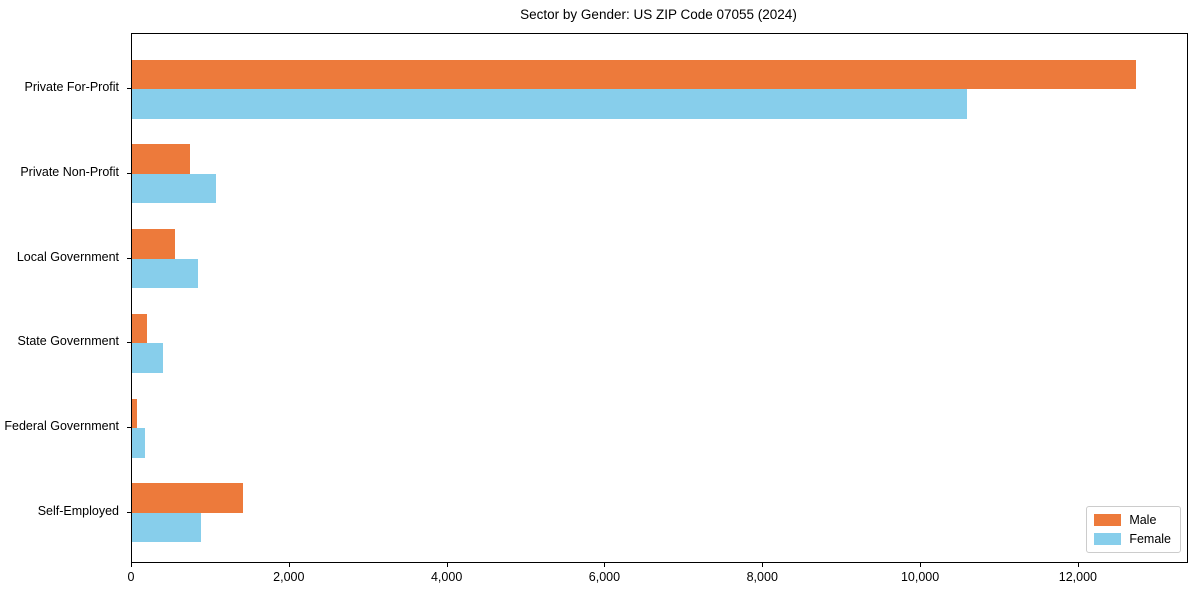 Image resolution: width=1200 pixels, height=600 pixels. Describe the element at coordinates (78, 510) in the screenshot. I see `y-tick-label: Self-Employed` at that location.